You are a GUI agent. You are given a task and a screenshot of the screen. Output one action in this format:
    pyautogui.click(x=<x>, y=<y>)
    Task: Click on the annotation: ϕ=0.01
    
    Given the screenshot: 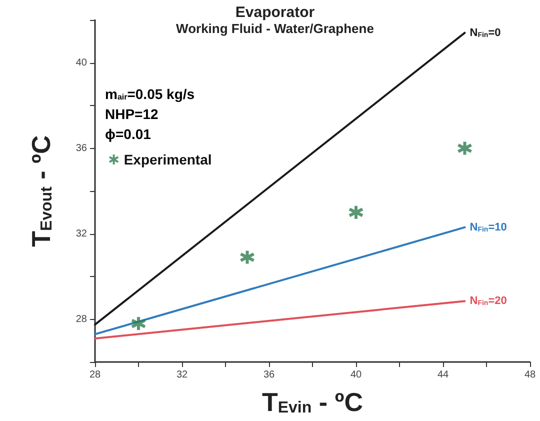 What is the action you would take?
    pyautogui.click(x=128, y=134)
    